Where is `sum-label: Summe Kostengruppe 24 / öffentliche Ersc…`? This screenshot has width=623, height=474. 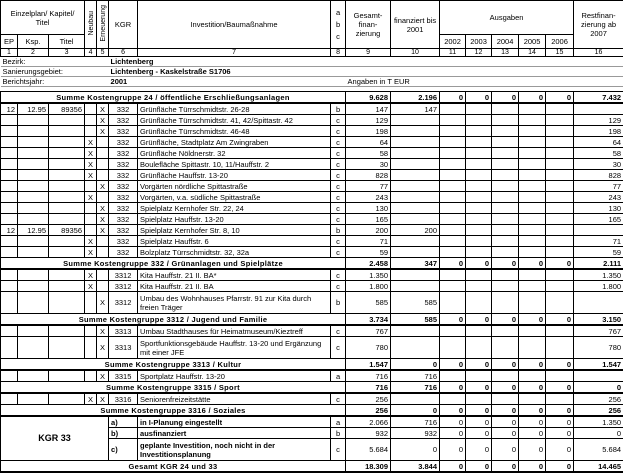 sum-label: Summe Kostengruppe 24 / öffentliche Ersc… is located at coordinates (173, 97).